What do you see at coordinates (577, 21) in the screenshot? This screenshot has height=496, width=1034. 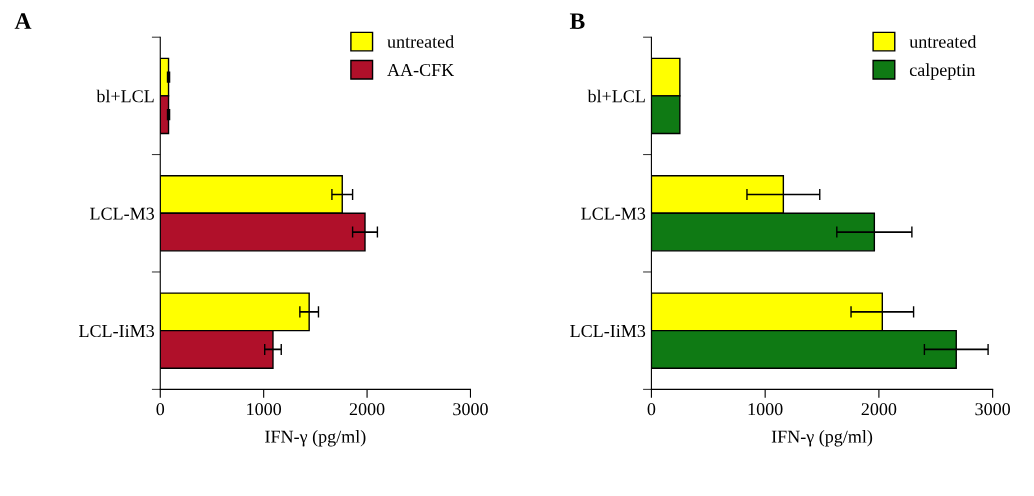 I see `chart-title: B` at bounding box center [577, 21].